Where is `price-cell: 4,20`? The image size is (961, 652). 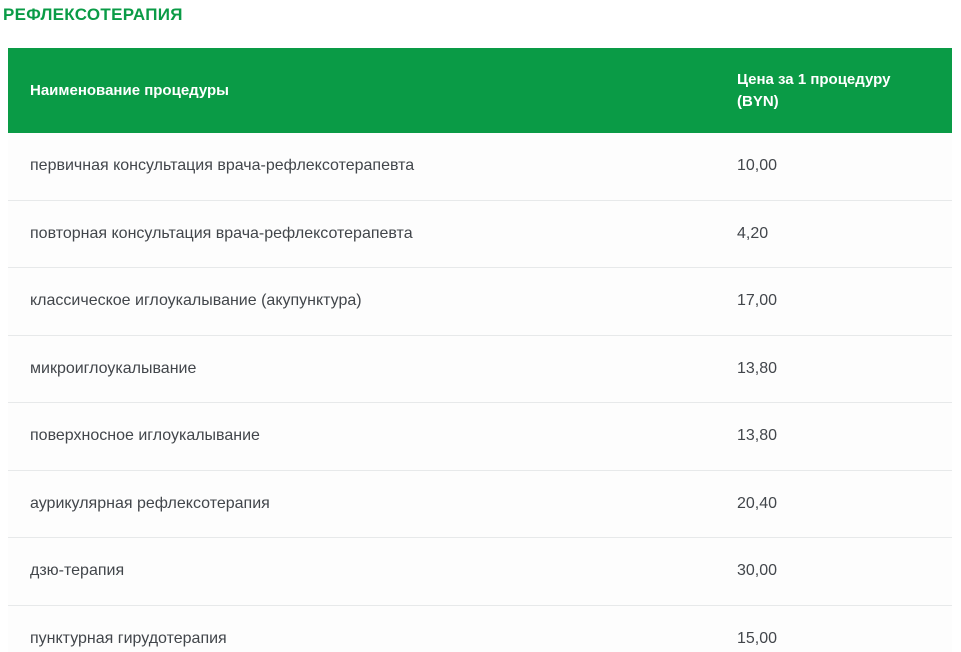 price-cell: 4,20 is located at coordinates (753, 233).